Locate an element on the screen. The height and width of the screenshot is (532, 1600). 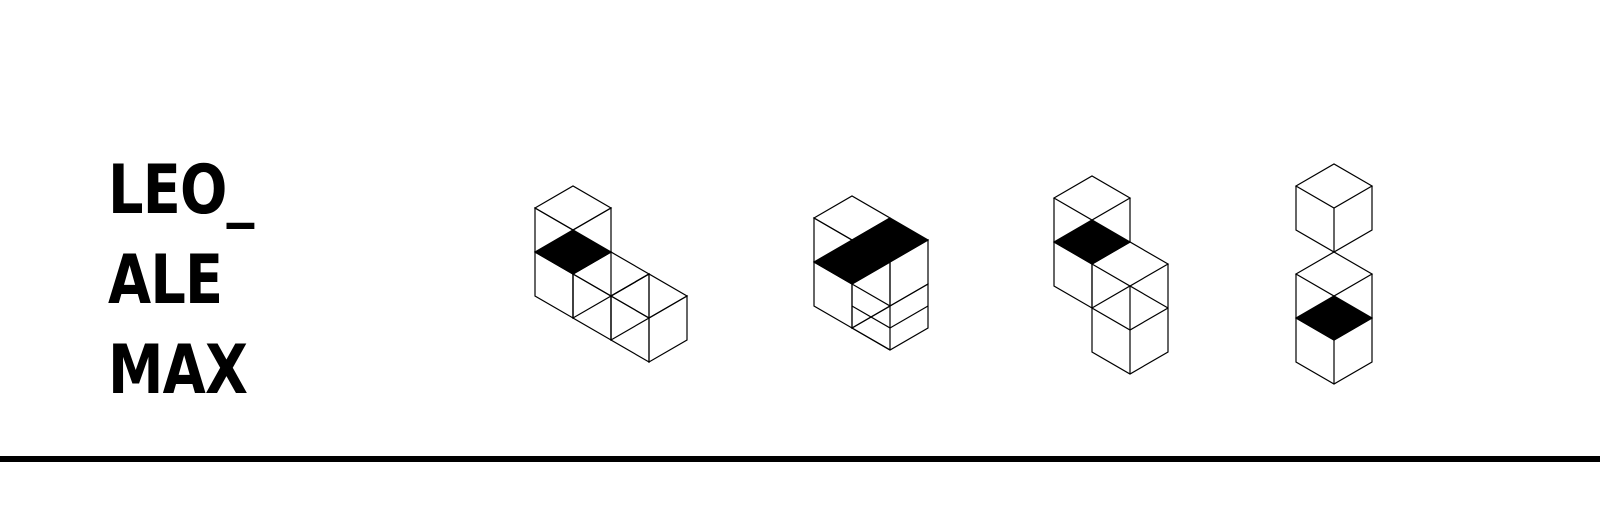
logo-line-2: ALE is located at coordinates (165, 280).